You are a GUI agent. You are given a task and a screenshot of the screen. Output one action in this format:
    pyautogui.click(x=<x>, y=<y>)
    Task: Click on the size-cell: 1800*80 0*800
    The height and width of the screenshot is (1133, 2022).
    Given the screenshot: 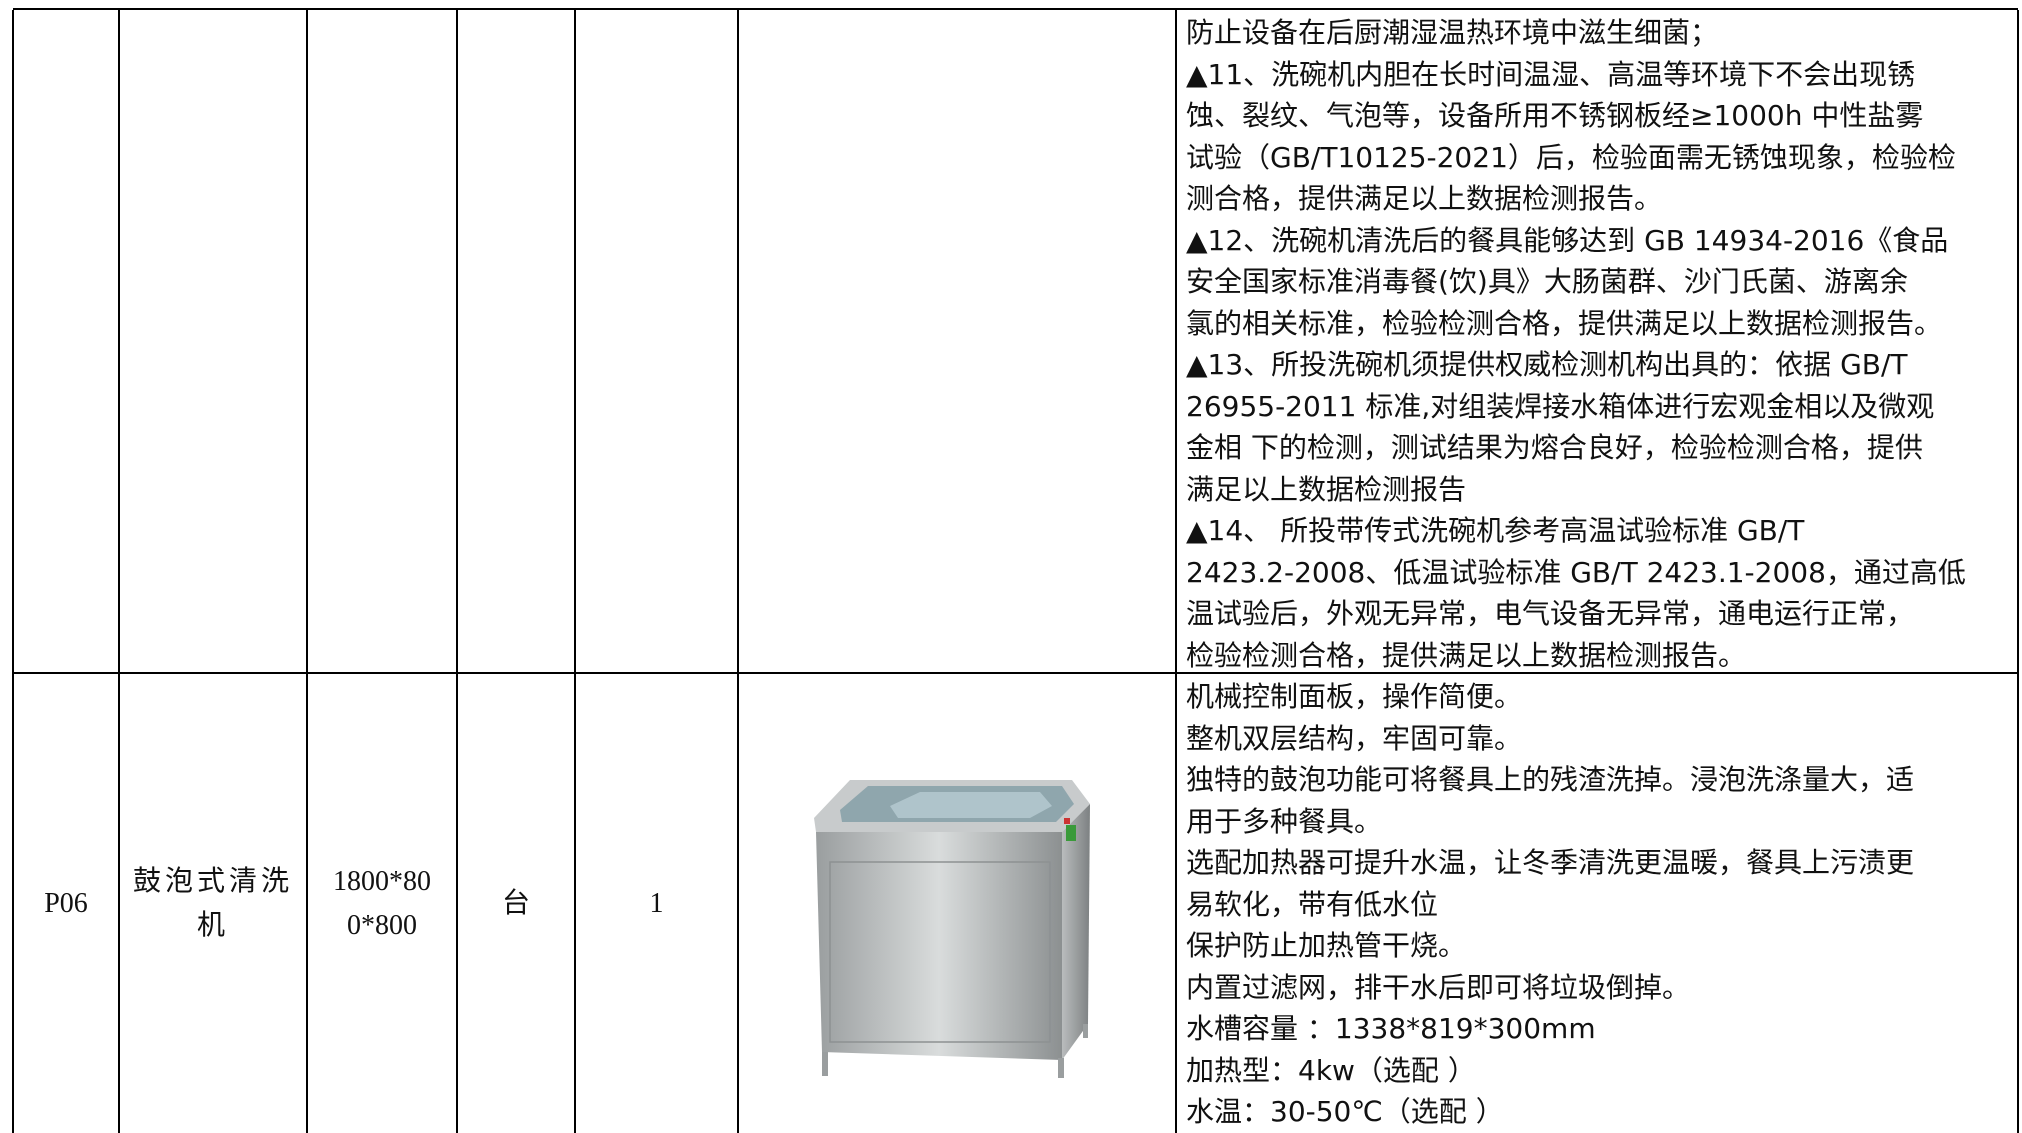 What is the action you would take?
    pyautogui.click(x=382, y=903)
    